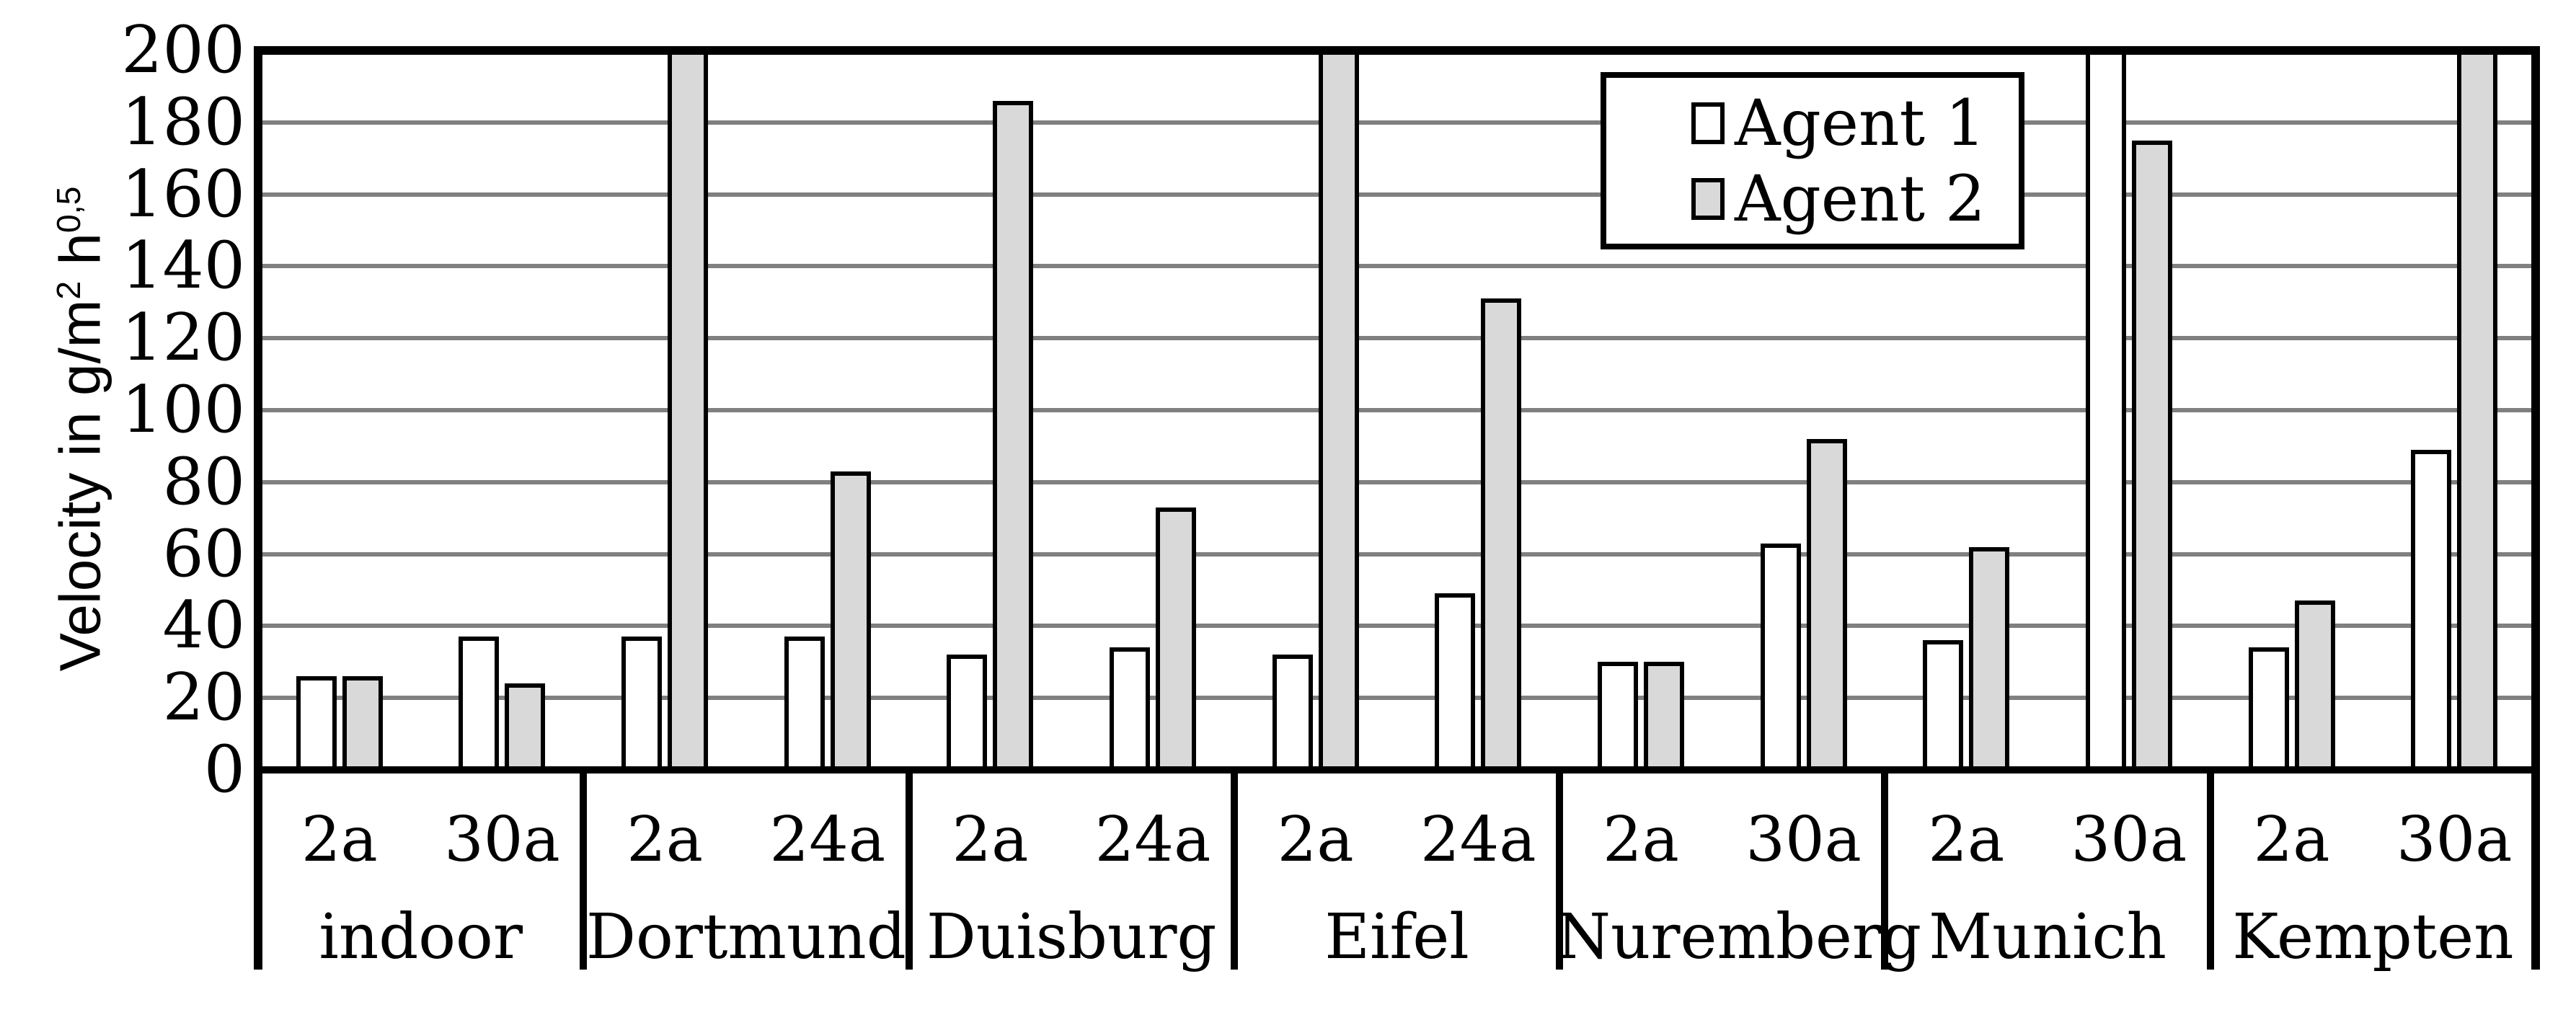  I want to click on bar-munich-30a-agent2, so click(2151, 455).